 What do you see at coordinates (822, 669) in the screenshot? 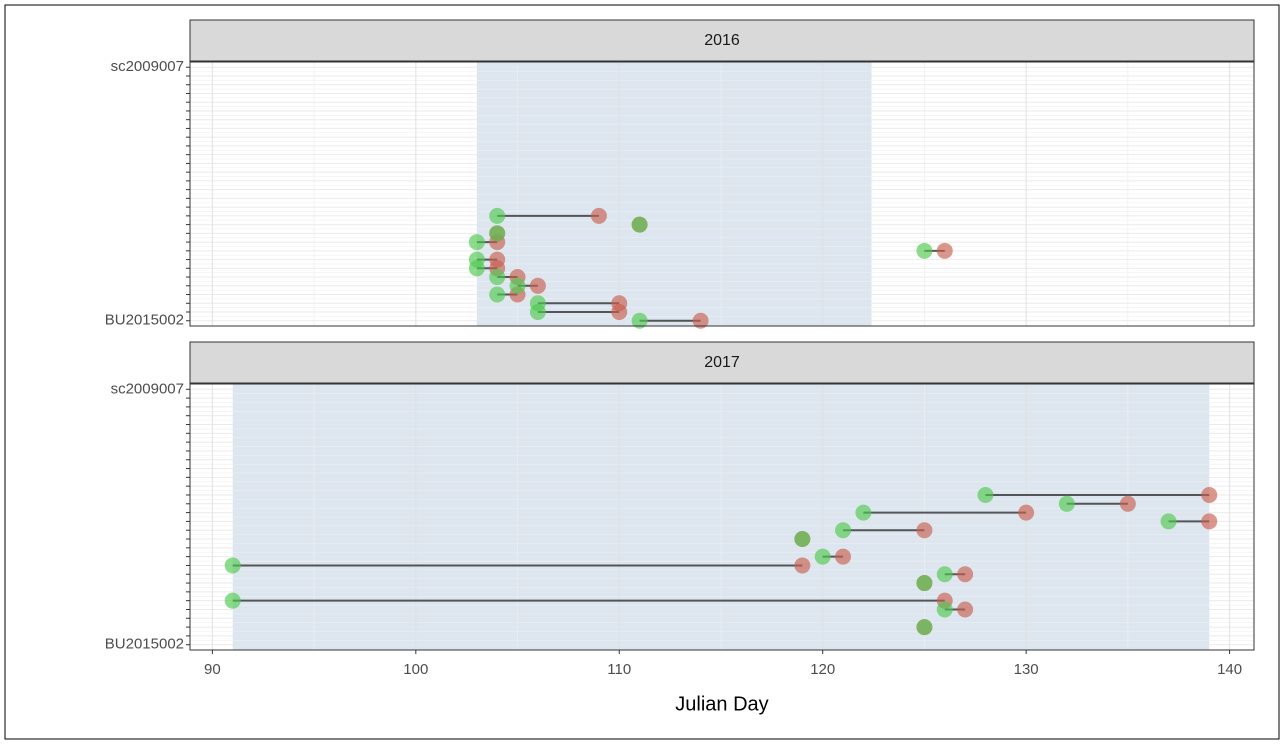
I see `x-tick-label: 120` at bounding box center [822, 669].